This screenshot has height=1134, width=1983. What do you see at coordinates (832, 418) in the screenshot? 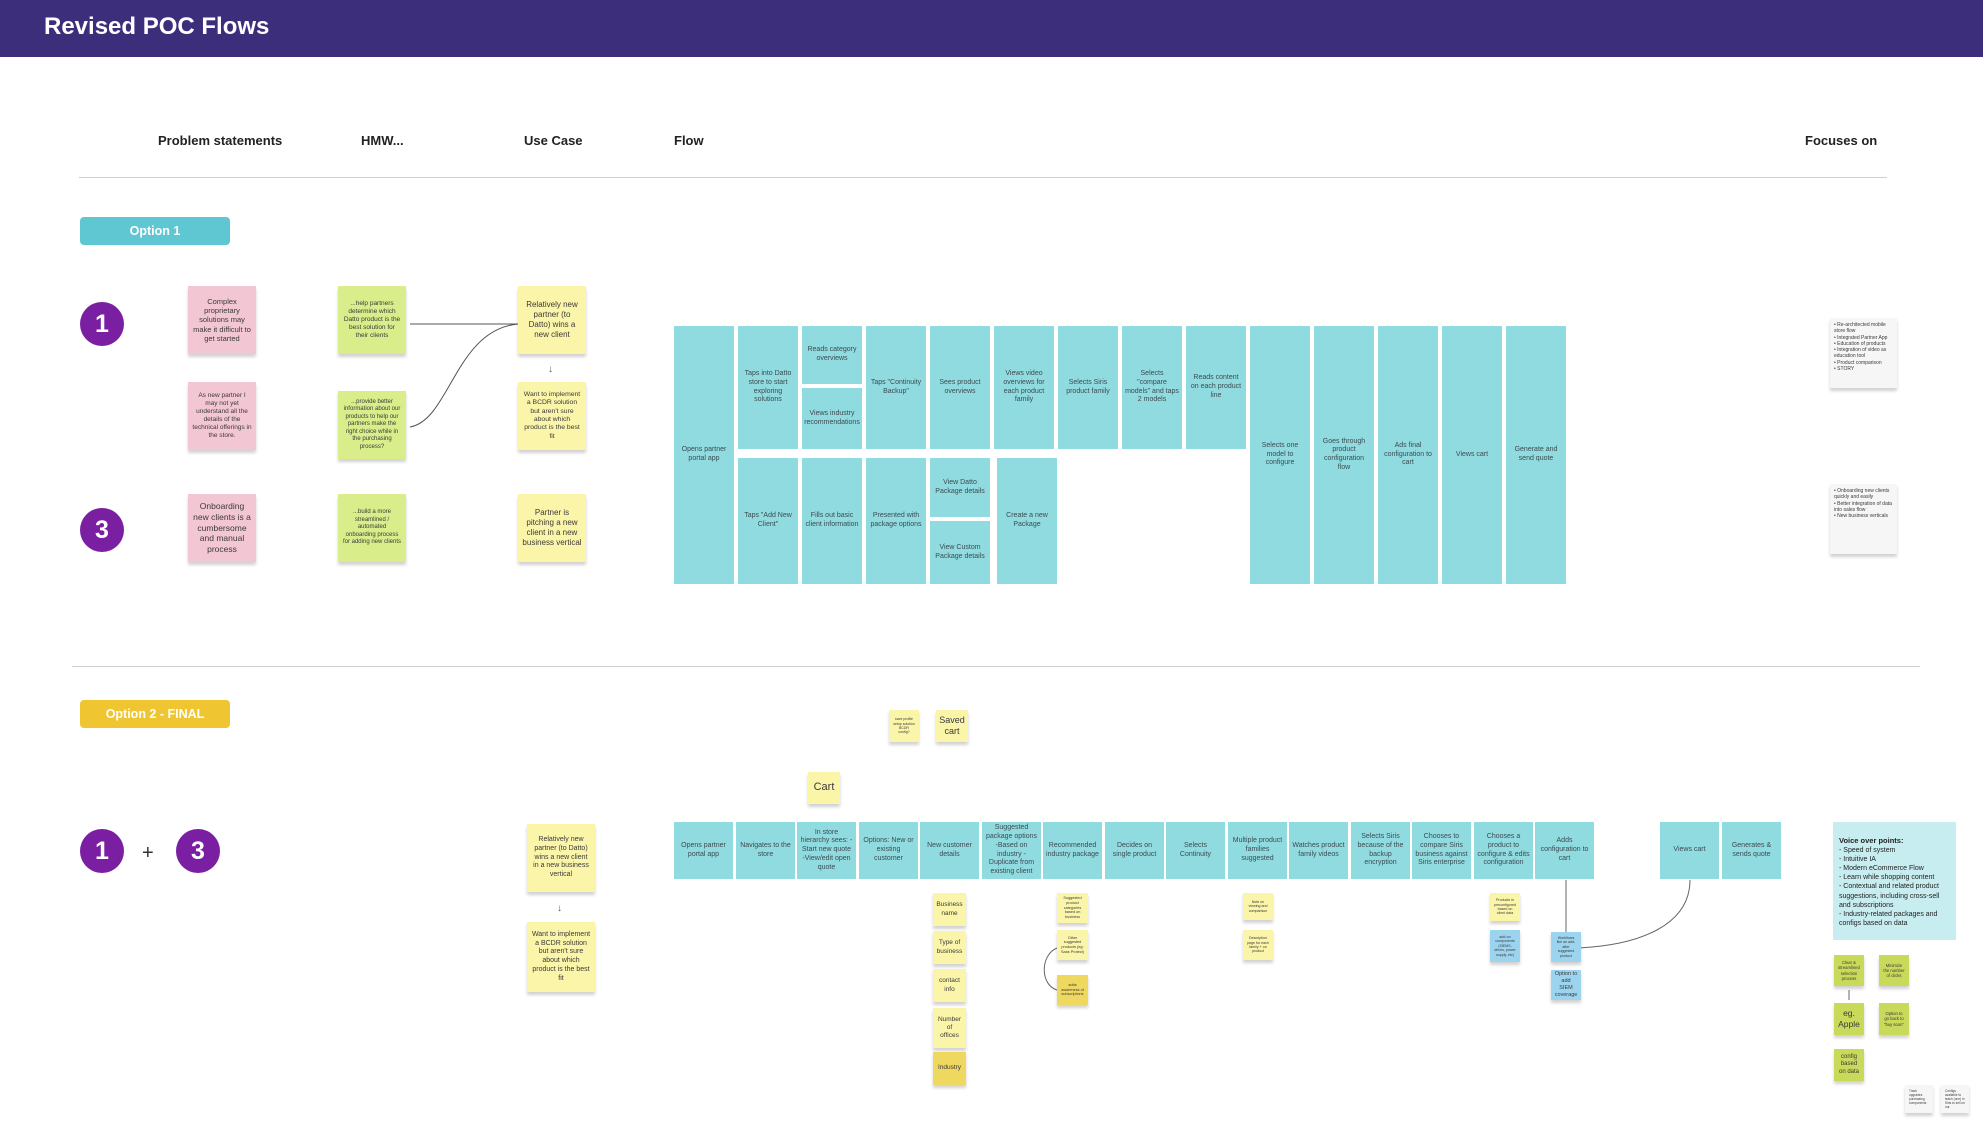
I see `flow-step: Views industry recommendations` at bounding box center [832, 418].